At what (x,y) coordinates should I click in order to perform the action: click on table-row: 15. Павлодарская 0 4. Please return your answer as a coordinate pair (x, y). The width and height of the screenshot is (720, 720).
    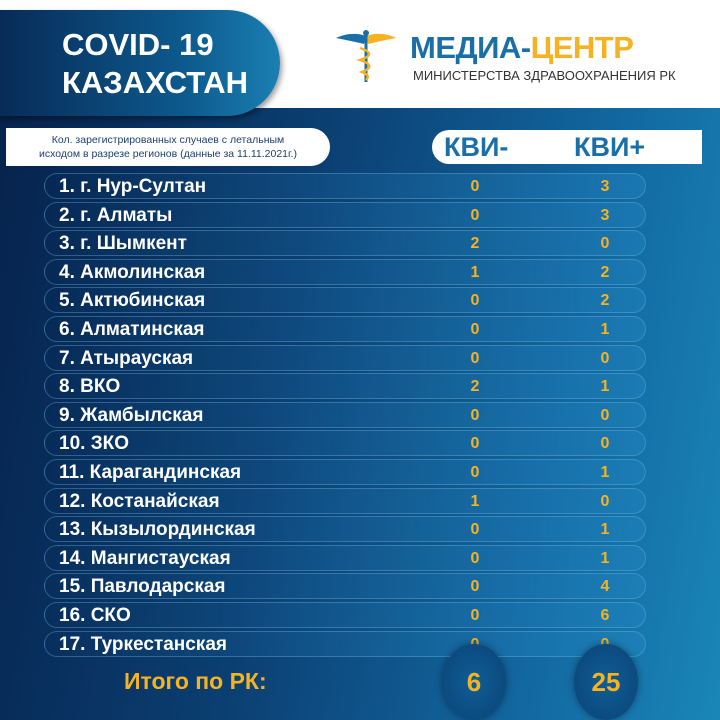
    Looking at the image, I should click on (345, 586).